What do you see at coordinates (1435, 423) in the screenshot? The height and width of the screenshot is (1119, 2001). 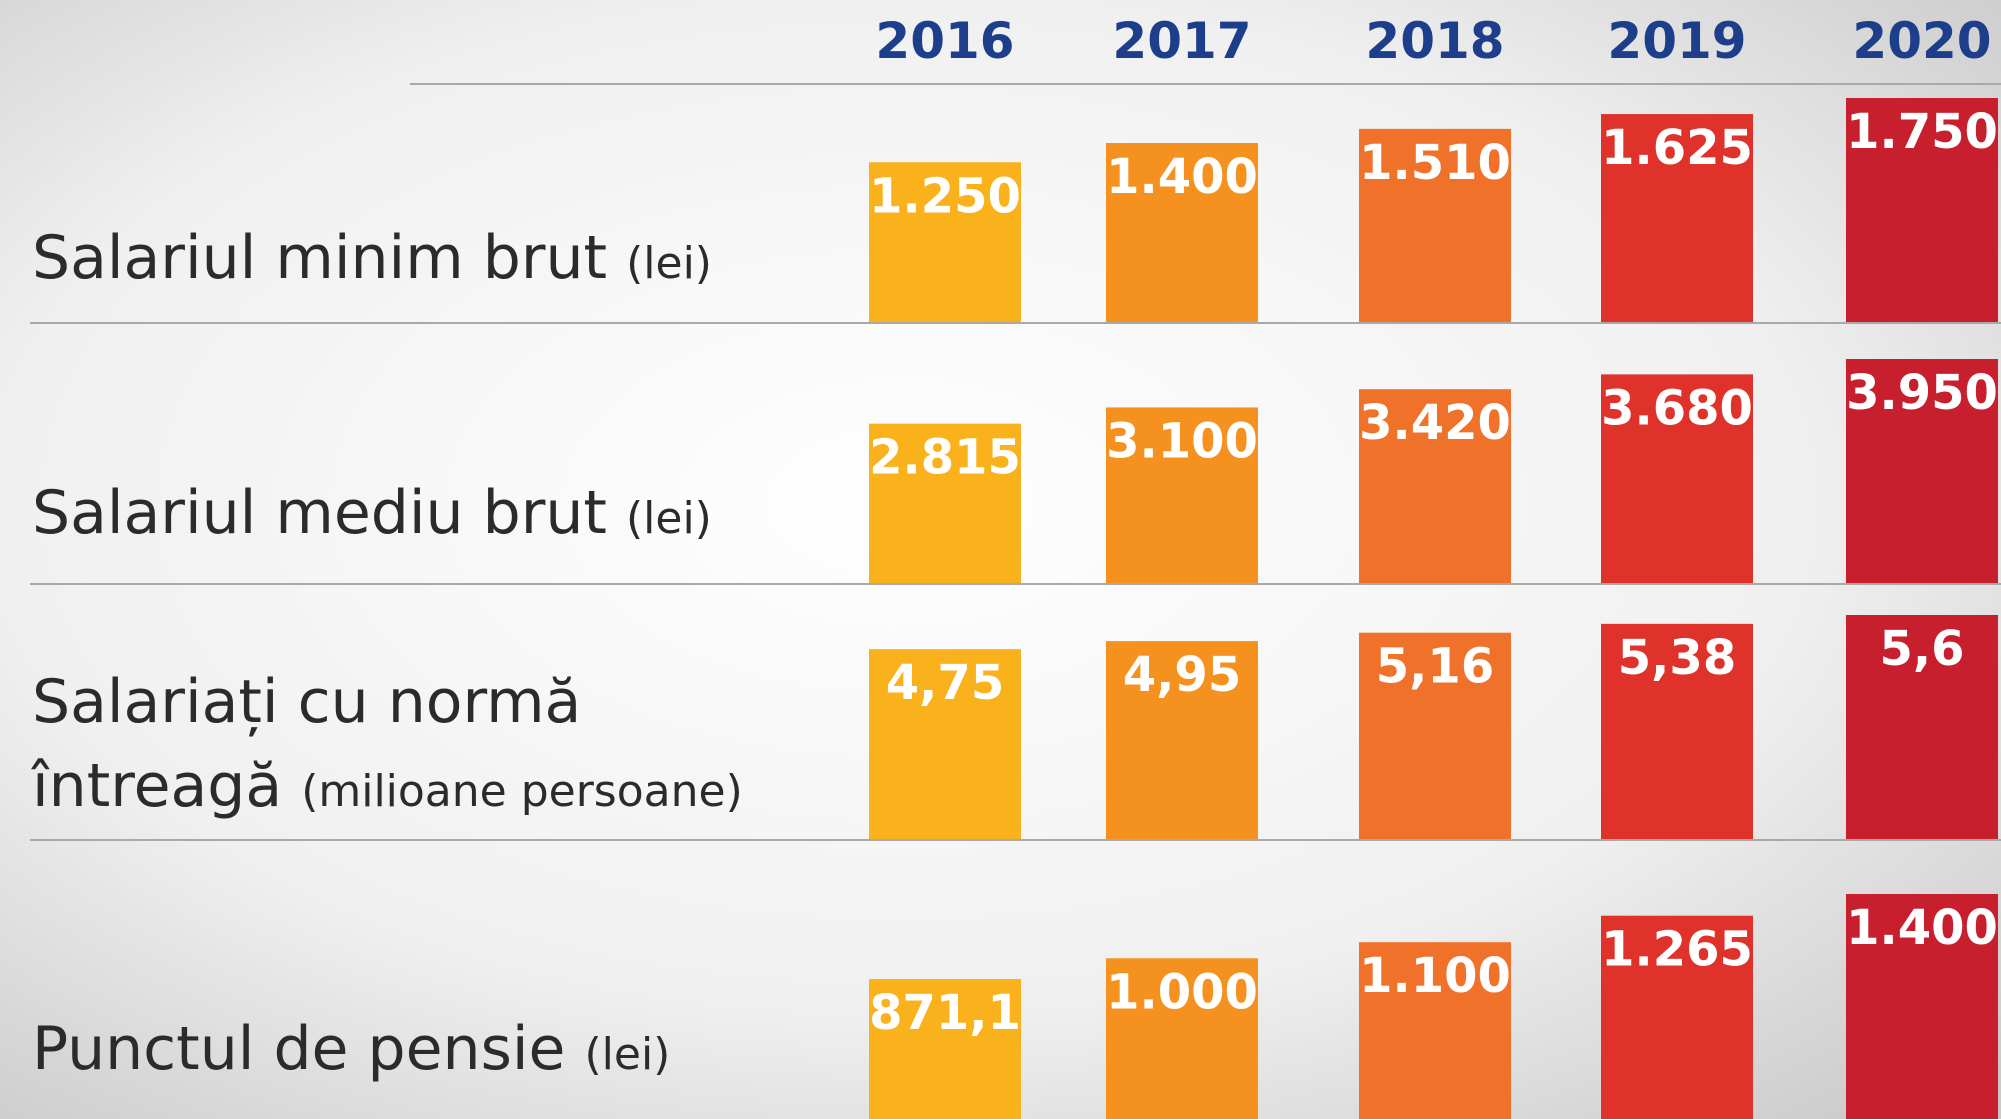 I see `value-label: 3.420` at bounding box center [1435, 423].